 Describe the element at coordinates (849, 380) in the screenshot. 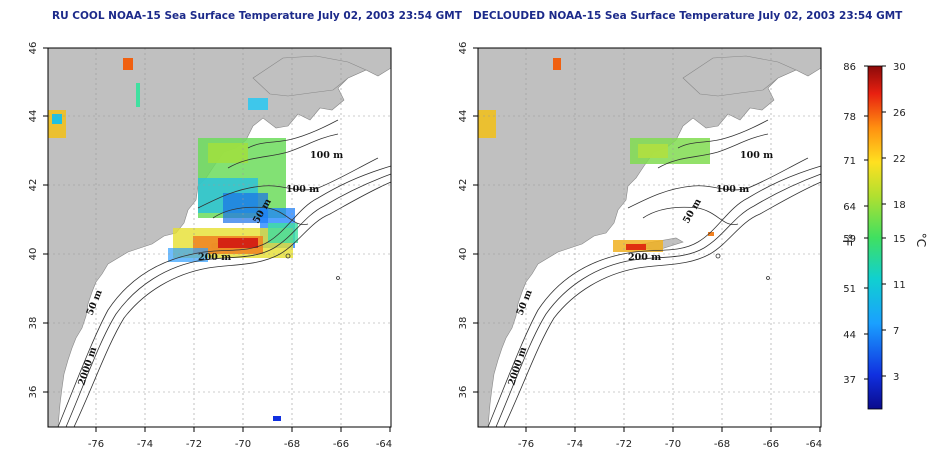

I see `colorbar-f-tick: 37` at that location.